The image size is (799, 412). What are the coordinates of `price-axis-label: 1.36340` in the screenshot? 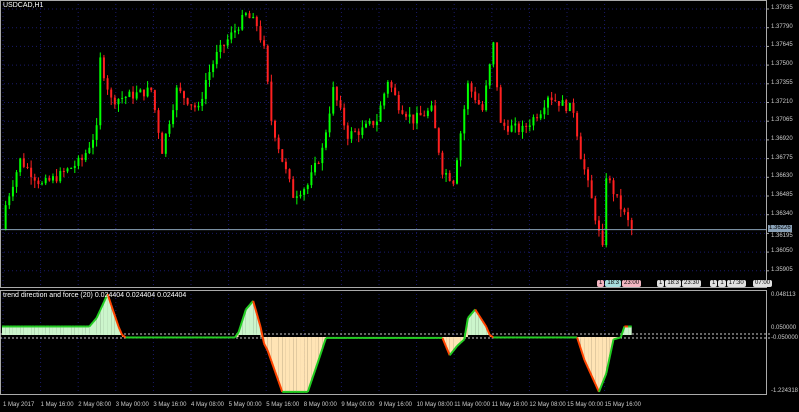 It's located at (782, 213).